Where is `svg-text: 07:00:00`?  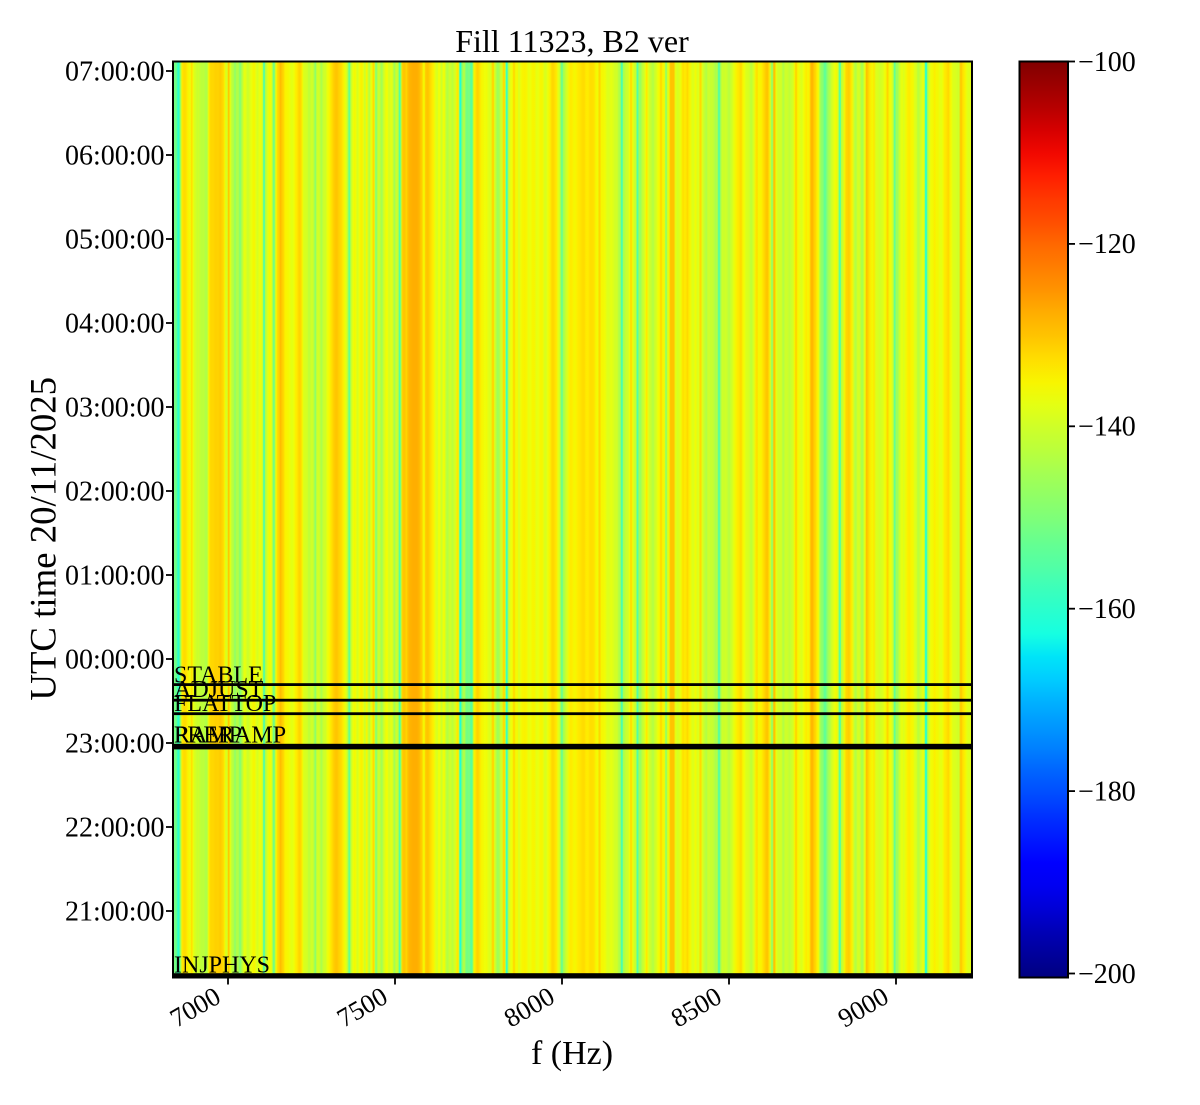 svg-text: 07:00:00 is located at coordinates (115, 71).